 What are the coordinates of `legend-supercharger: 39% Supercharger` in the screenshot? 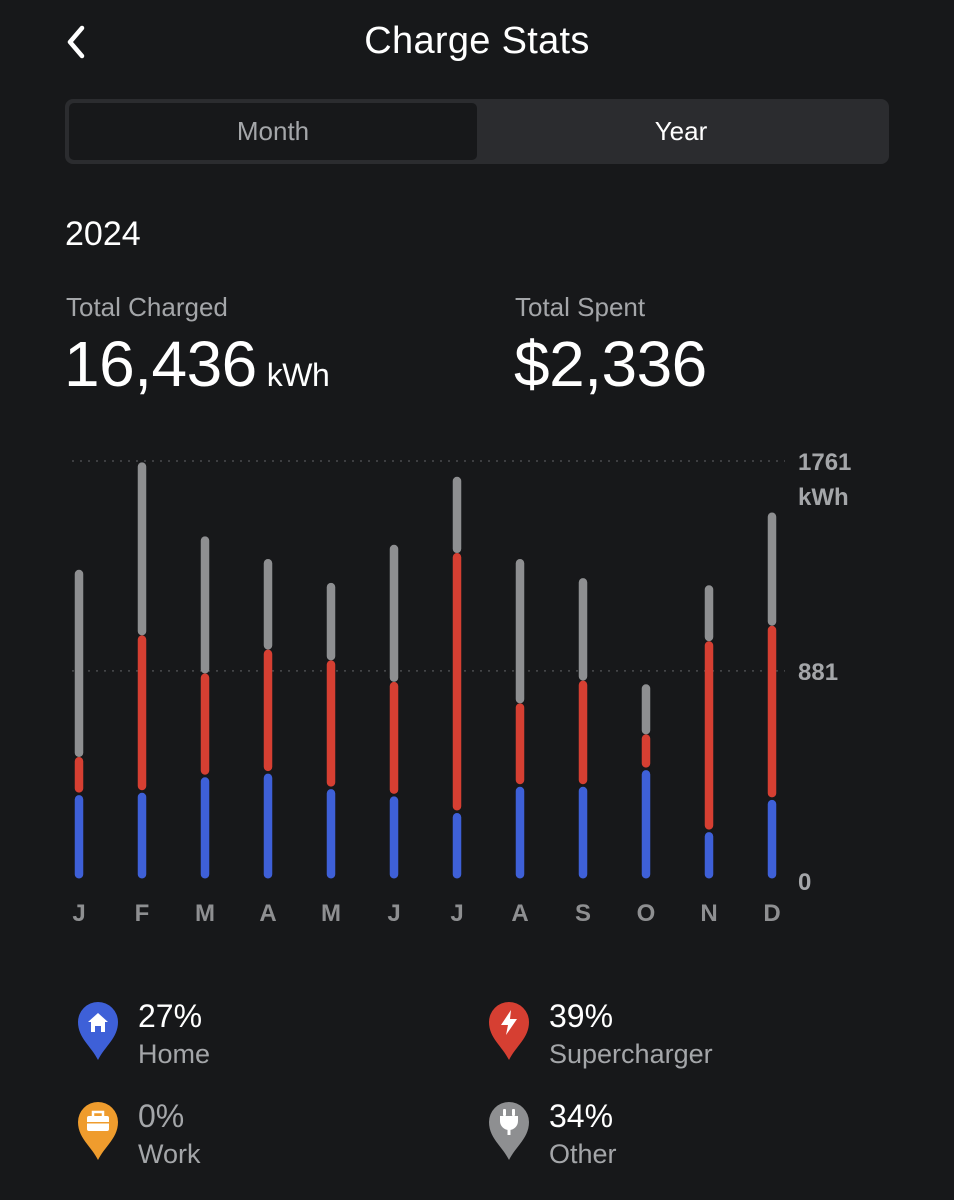 It's located at (600, 1035).